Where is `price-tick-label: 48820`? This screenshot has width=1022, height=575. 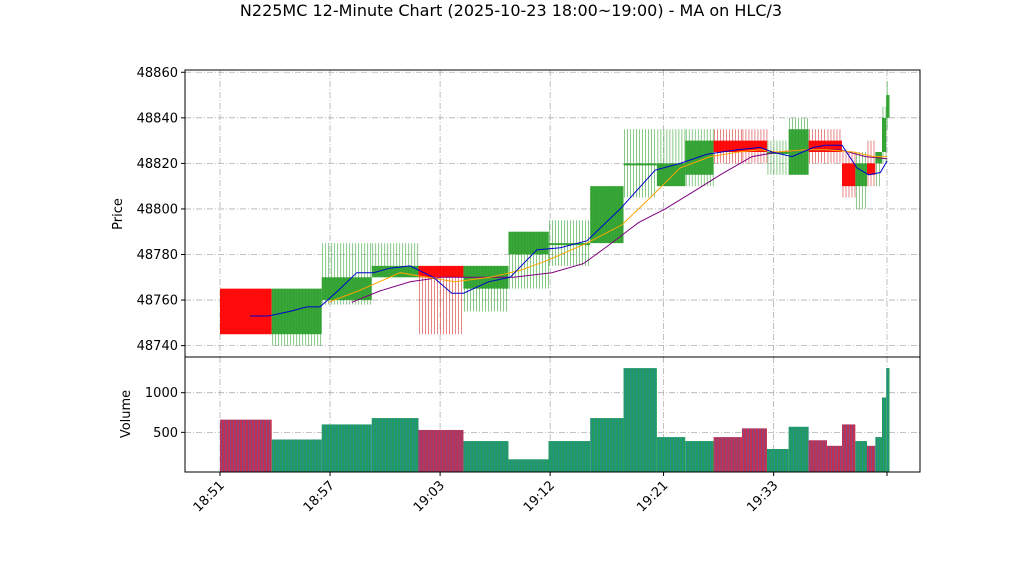
price-tick-label: 48820 is located at coordinates (157, 164).